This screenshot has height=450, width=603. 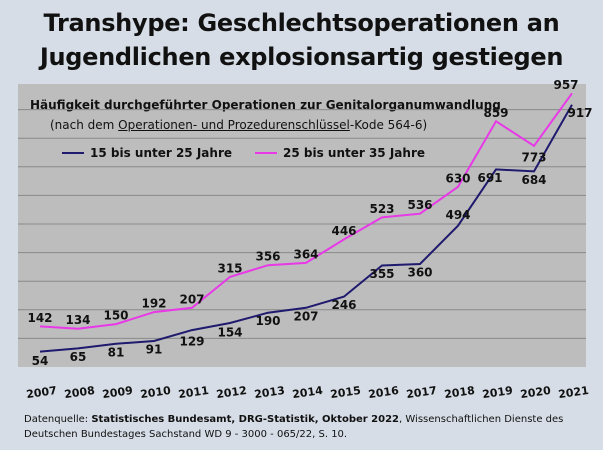 I want to click on x-tick-label: 2011, so click(x=193, y=392).